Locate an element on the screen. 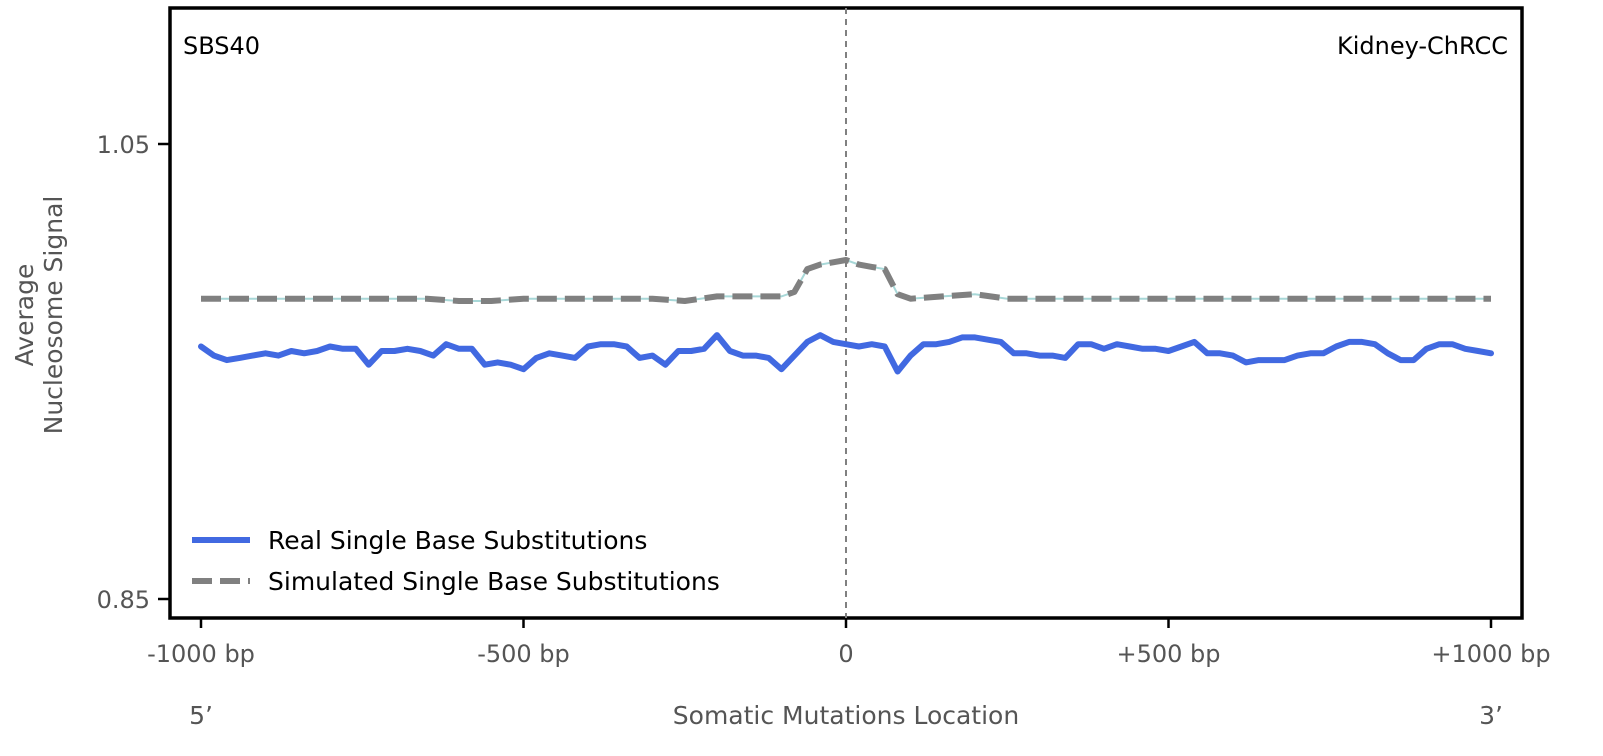 The image size is (1603, 756). series-real-line is located at coordinates (846, 353).